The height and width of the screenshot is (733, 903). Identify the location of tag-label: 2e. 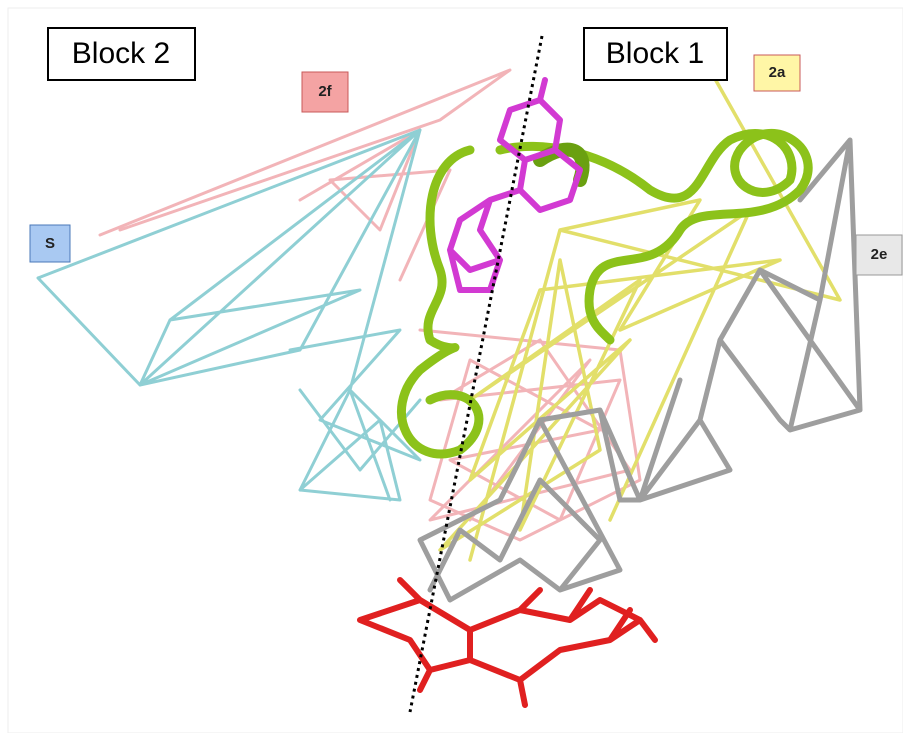
(879, 254).